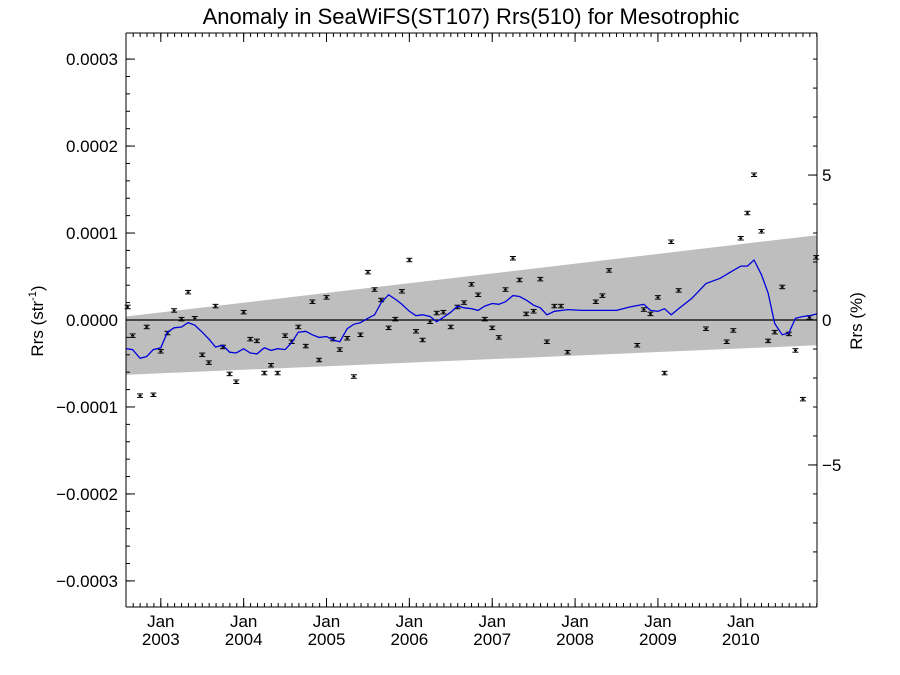  I want to click on running-mean-line, so click(471, 309).